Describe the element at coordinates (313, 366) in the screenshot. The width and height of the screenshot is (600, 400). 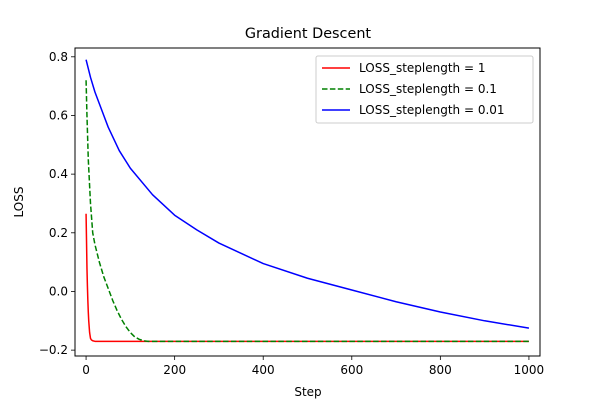
I see `x-axis: 0 200 400 600 800 1000` at that location.